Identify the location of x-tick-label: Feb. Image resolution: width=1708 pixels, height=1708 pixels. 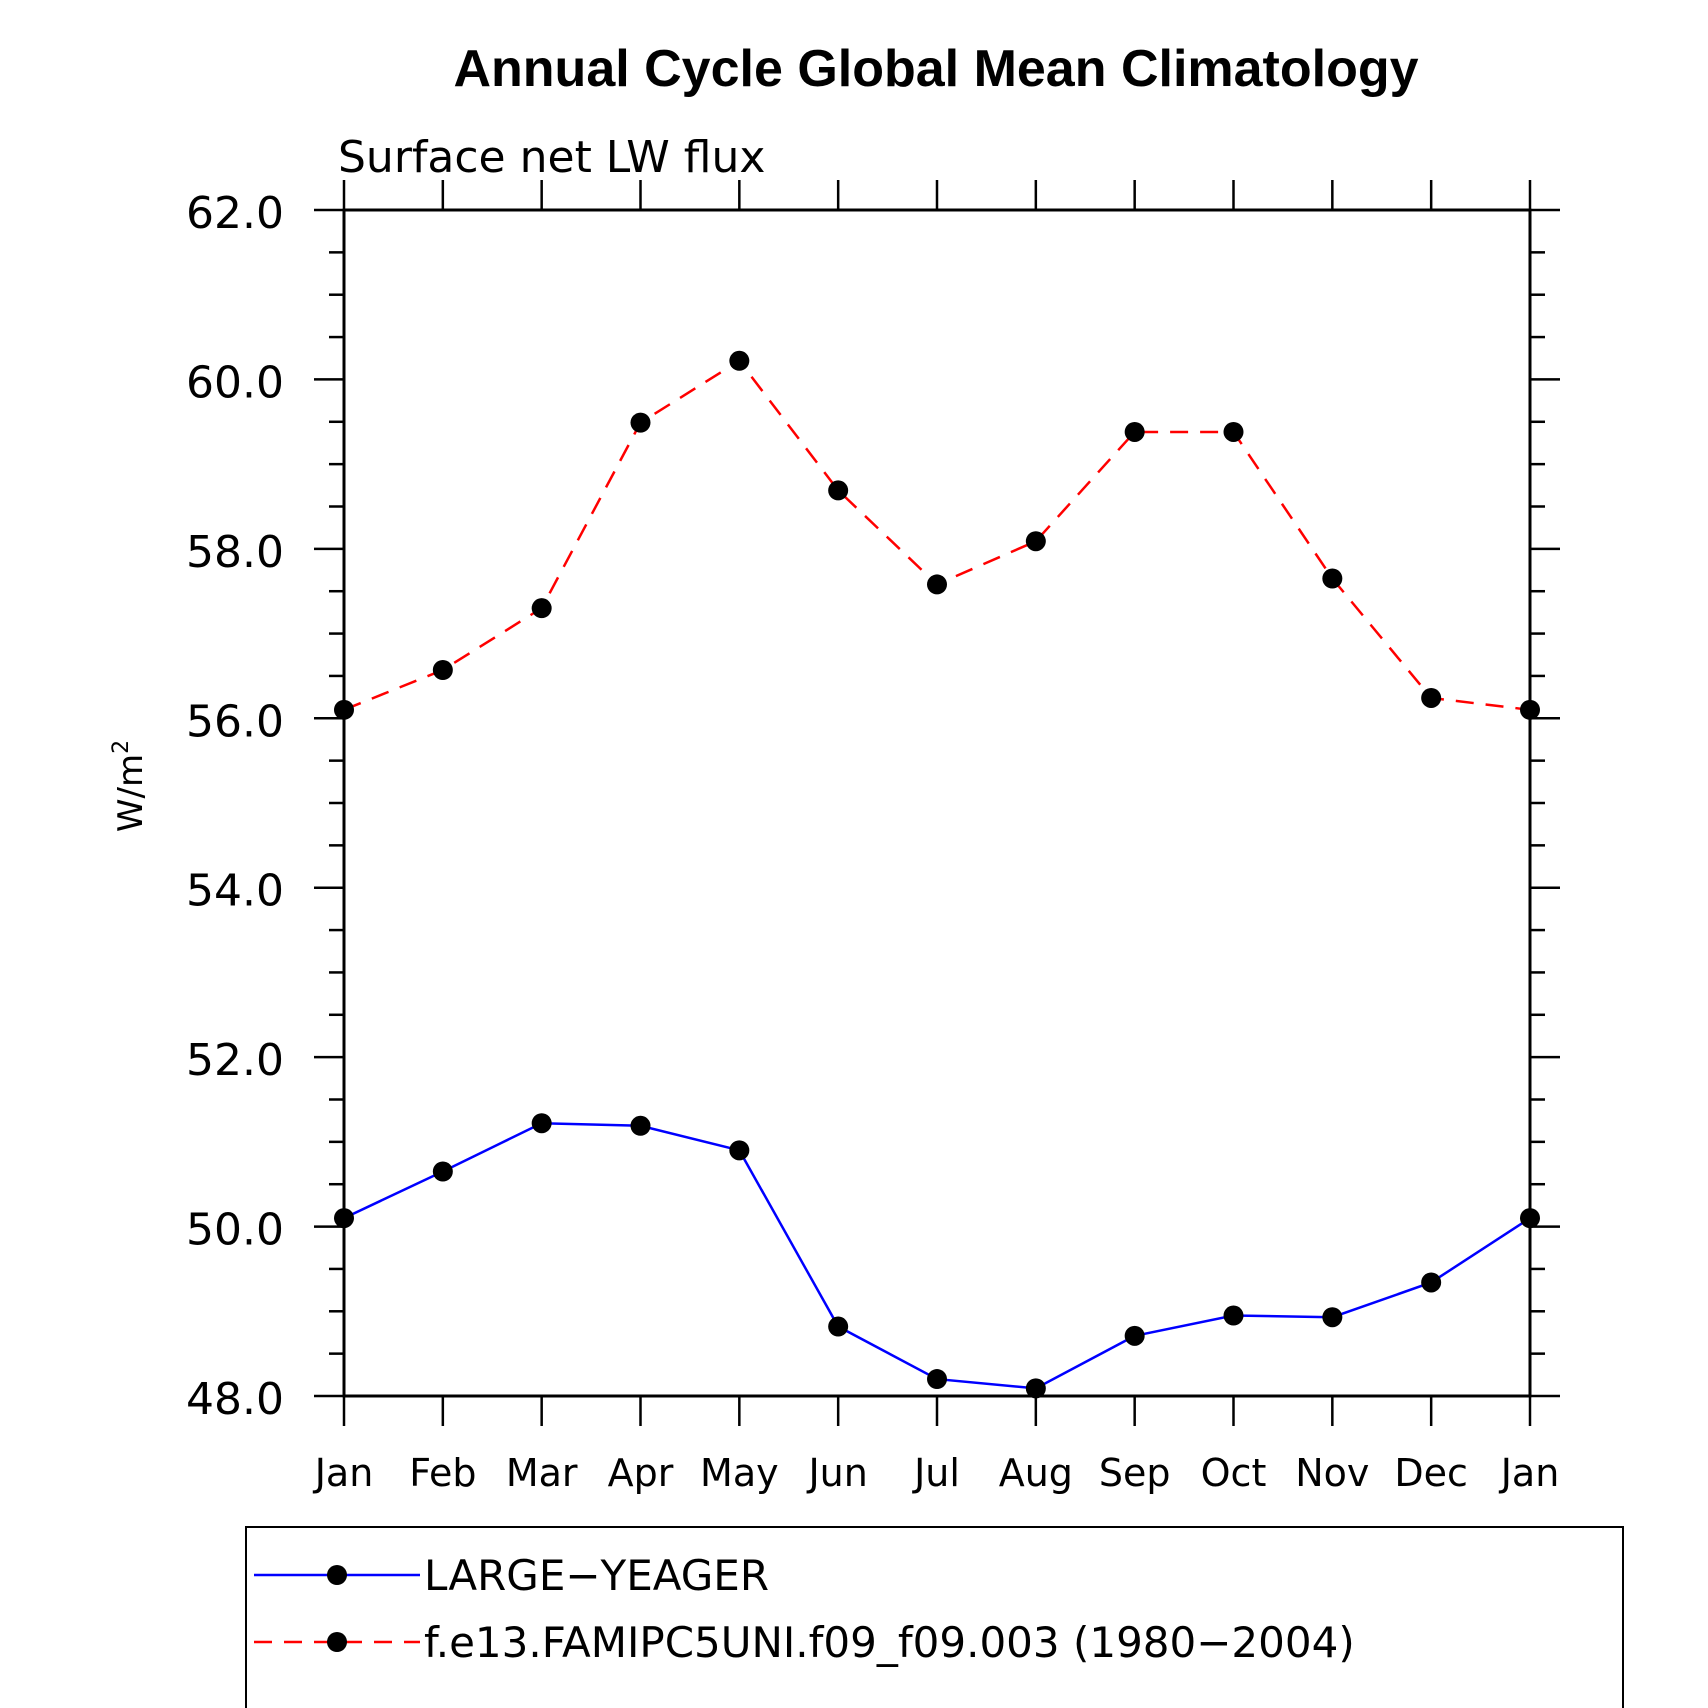
(442, 1473).